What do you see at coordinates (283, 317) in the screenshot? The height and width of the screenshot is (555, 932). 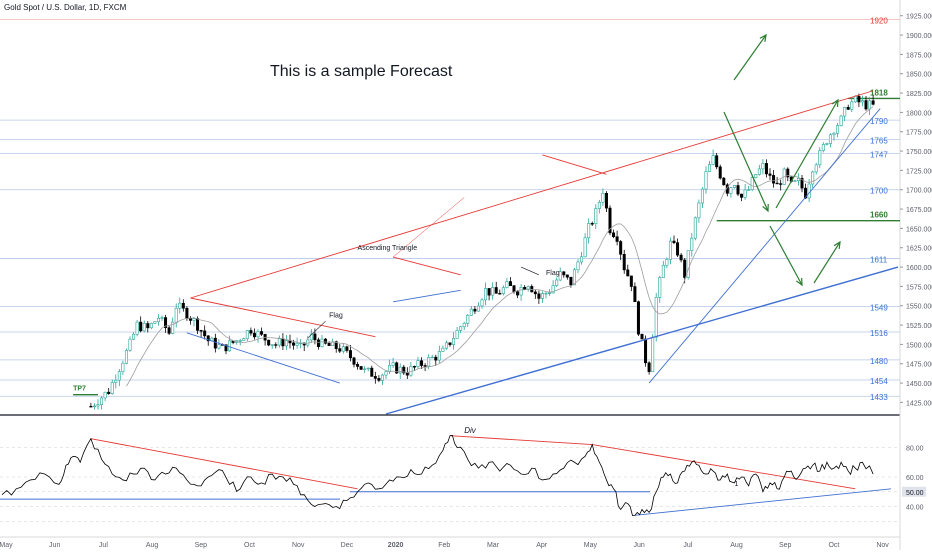 I see `flag-upper-line` at bounding box center [283, 317].